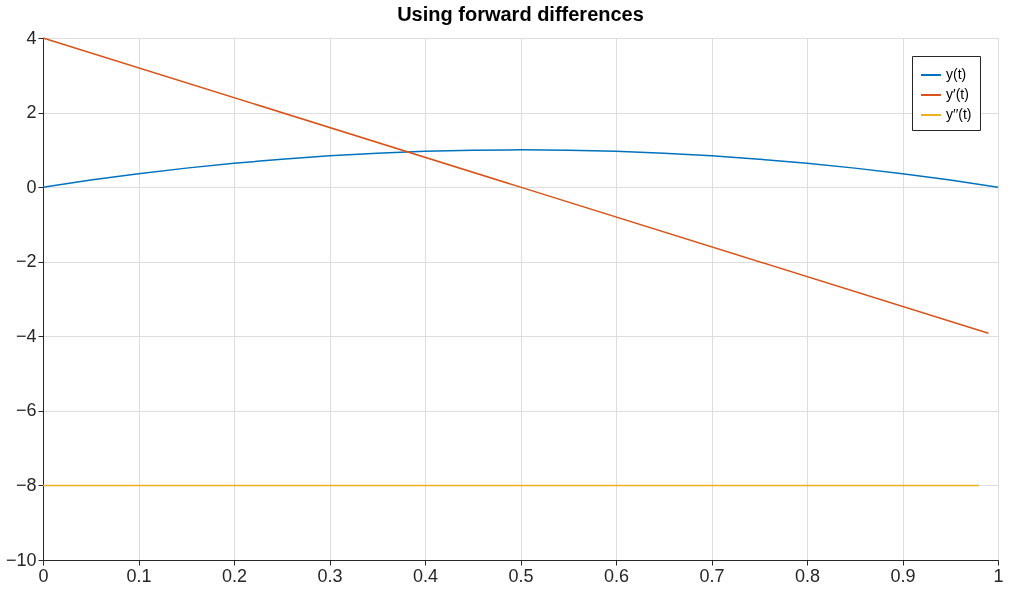  What do you see at coordinates (26, 335) in the screenshot?
I see `y-tick-label: −4` at bounding box center [26, 335].